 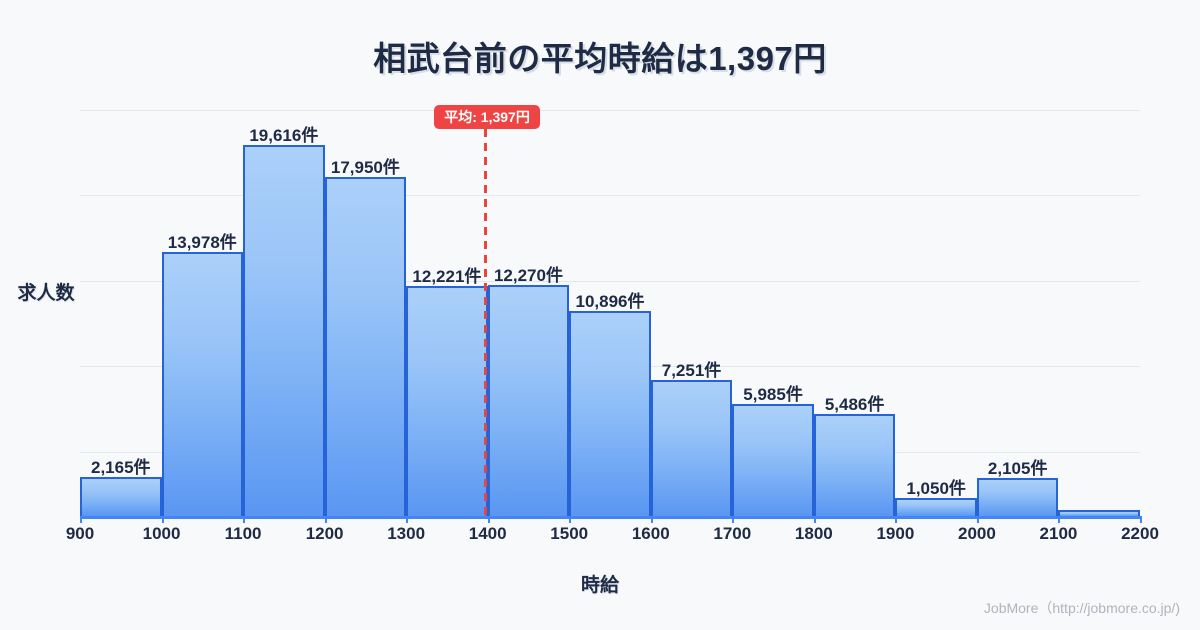 What do you see at coordinates (243, 533) in the screenshot?
I see `x-axis-tick-label: 1100` at bounding box center [243, 533].